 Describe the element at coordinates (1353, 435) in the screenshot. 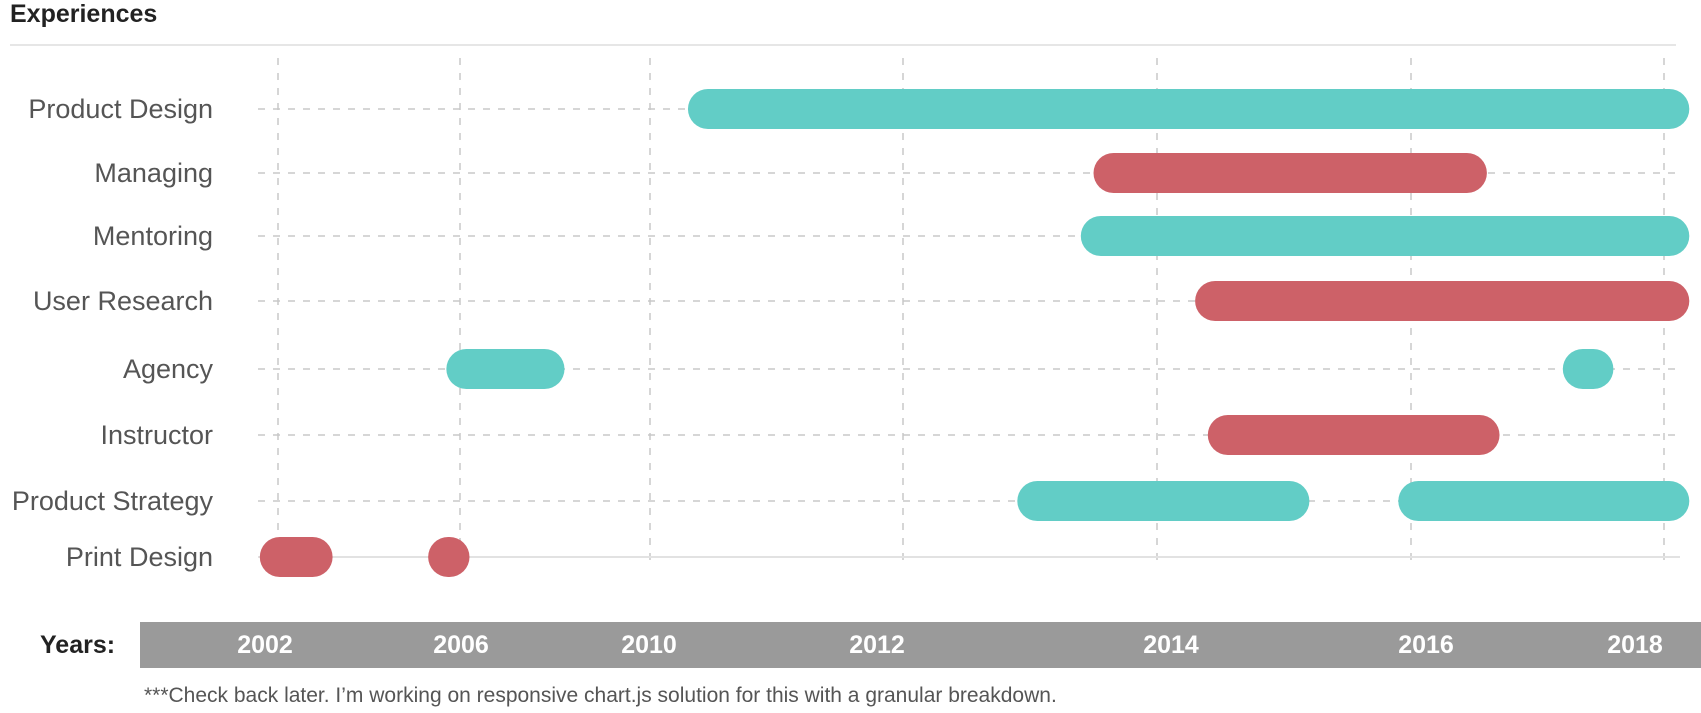

I see `range-bar-instructor` at that location.